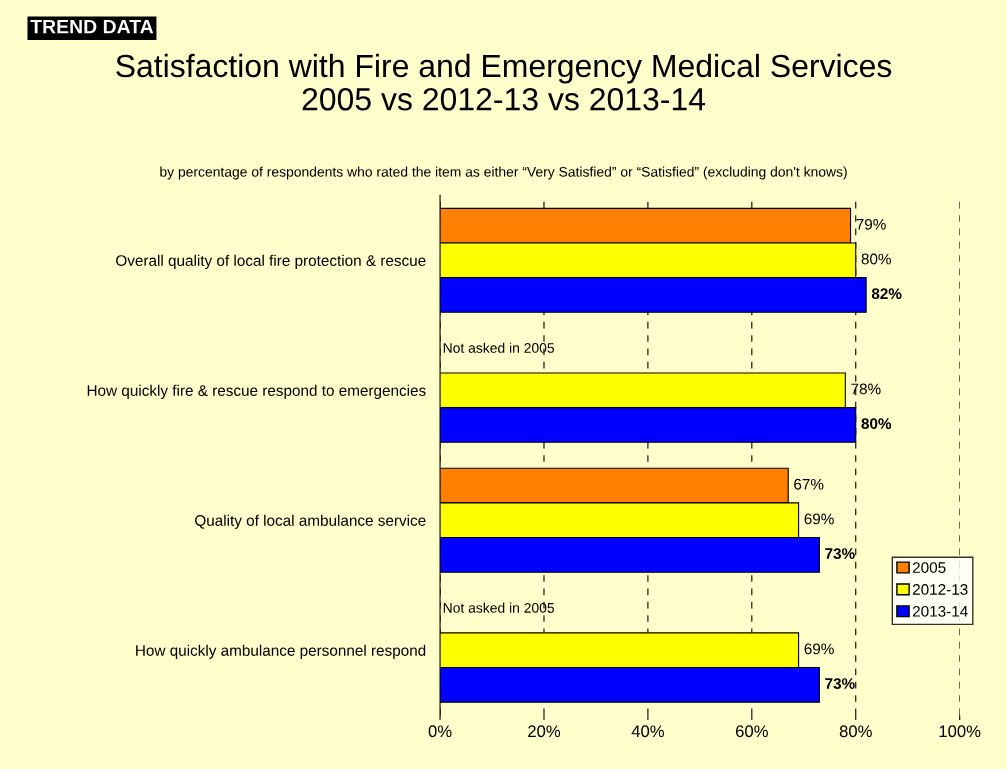  I want to click on x-tick-label: 80%, so click(855, 731).